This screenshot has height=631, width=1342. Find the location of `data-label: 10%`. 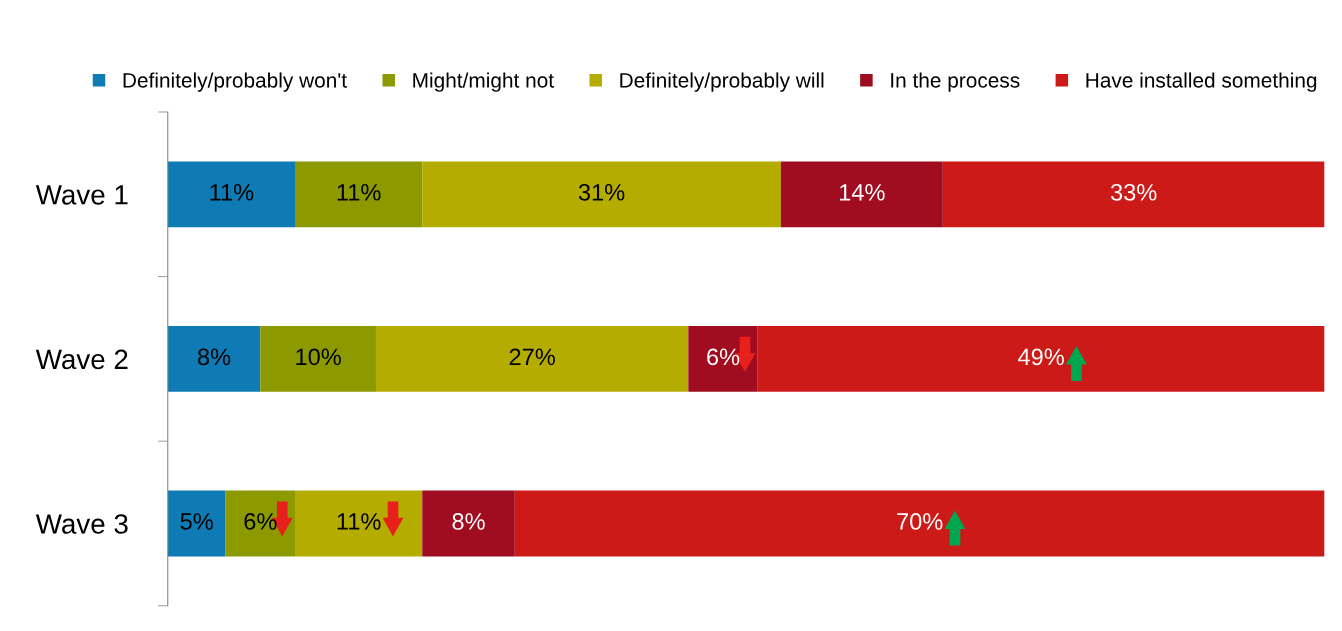

data-label: 10% is located at coordinates (318, 357).